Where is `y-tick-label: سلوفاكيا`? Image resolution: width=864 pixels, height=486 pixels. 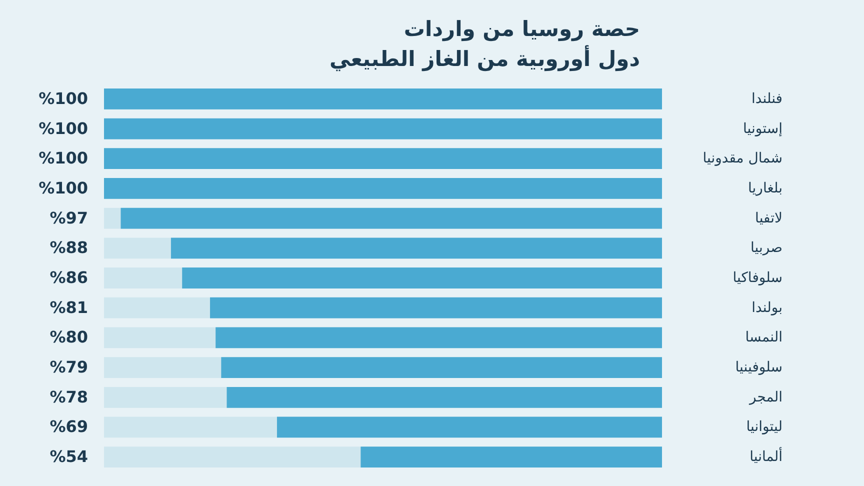
y-tick-label: سلوفاكيا is located at coordinates (757, 278).